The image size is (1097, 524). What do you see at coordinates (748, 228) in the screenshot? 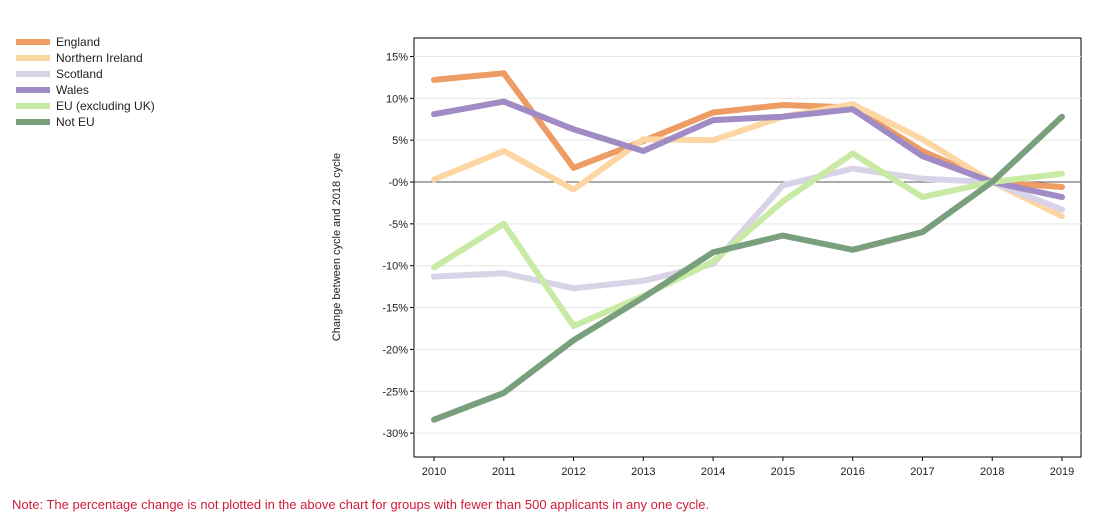
I see `series-line-scotland` at bounding box center [748, 228].